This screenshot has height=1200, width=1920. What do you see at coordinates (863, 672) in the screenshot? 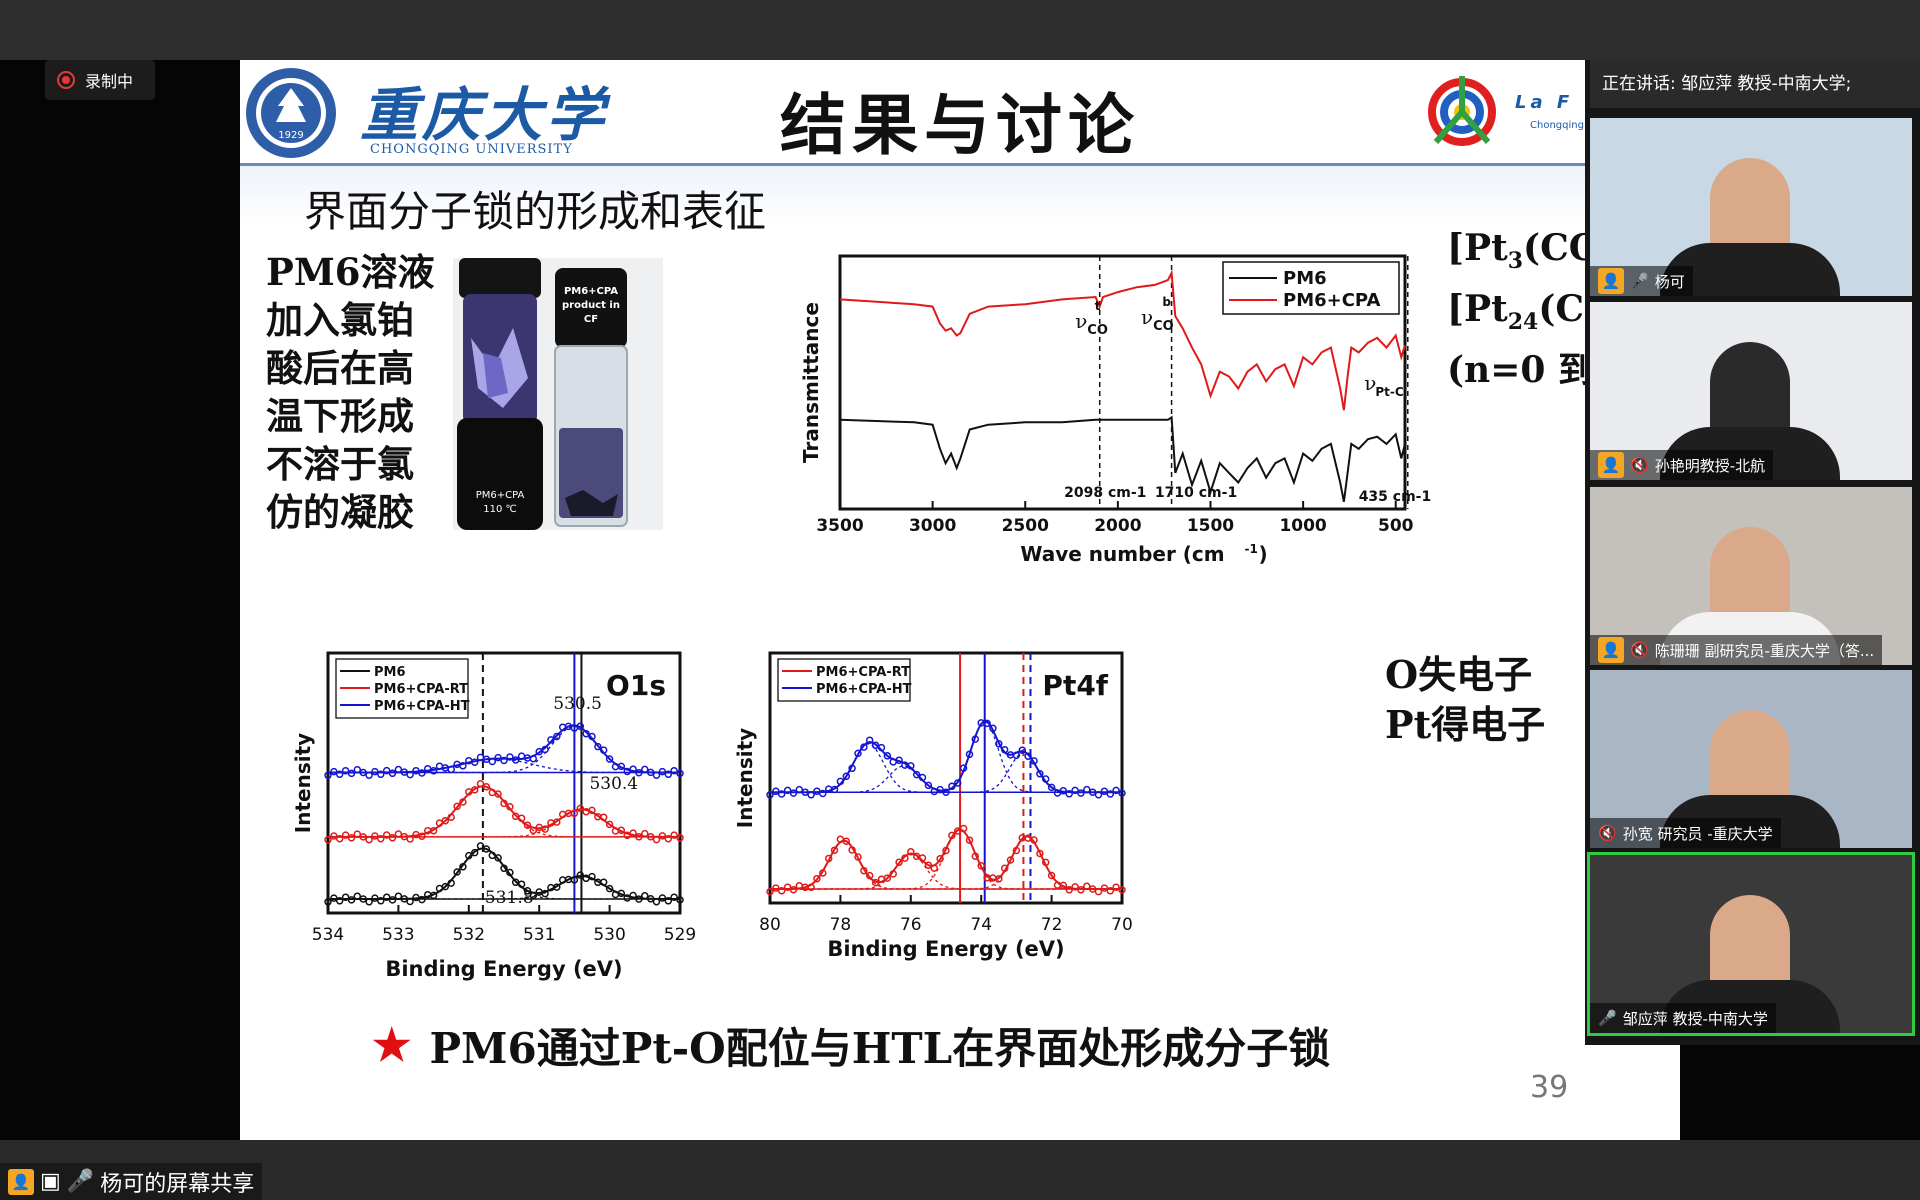
I see `pt4f-legend-label: PM6+CPA-RT` at bounding box center [863, 672].